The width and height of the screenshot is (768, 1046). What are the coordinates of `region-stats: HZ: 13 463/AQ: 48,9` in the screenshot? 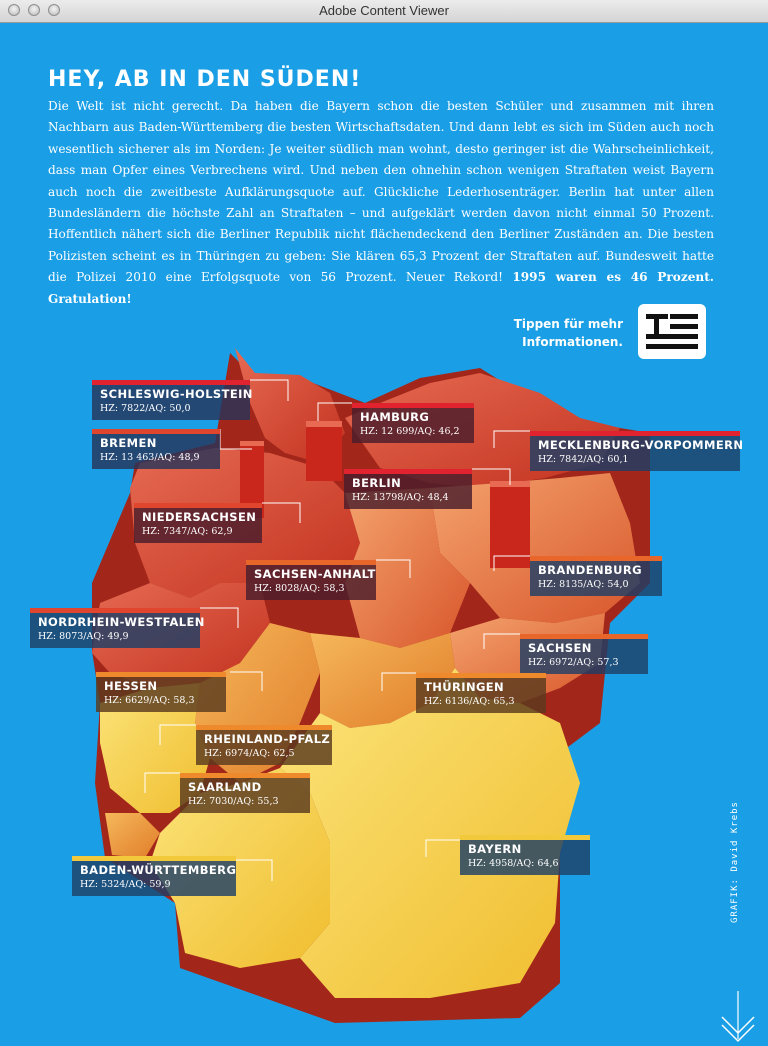 It's located at (150, 457).